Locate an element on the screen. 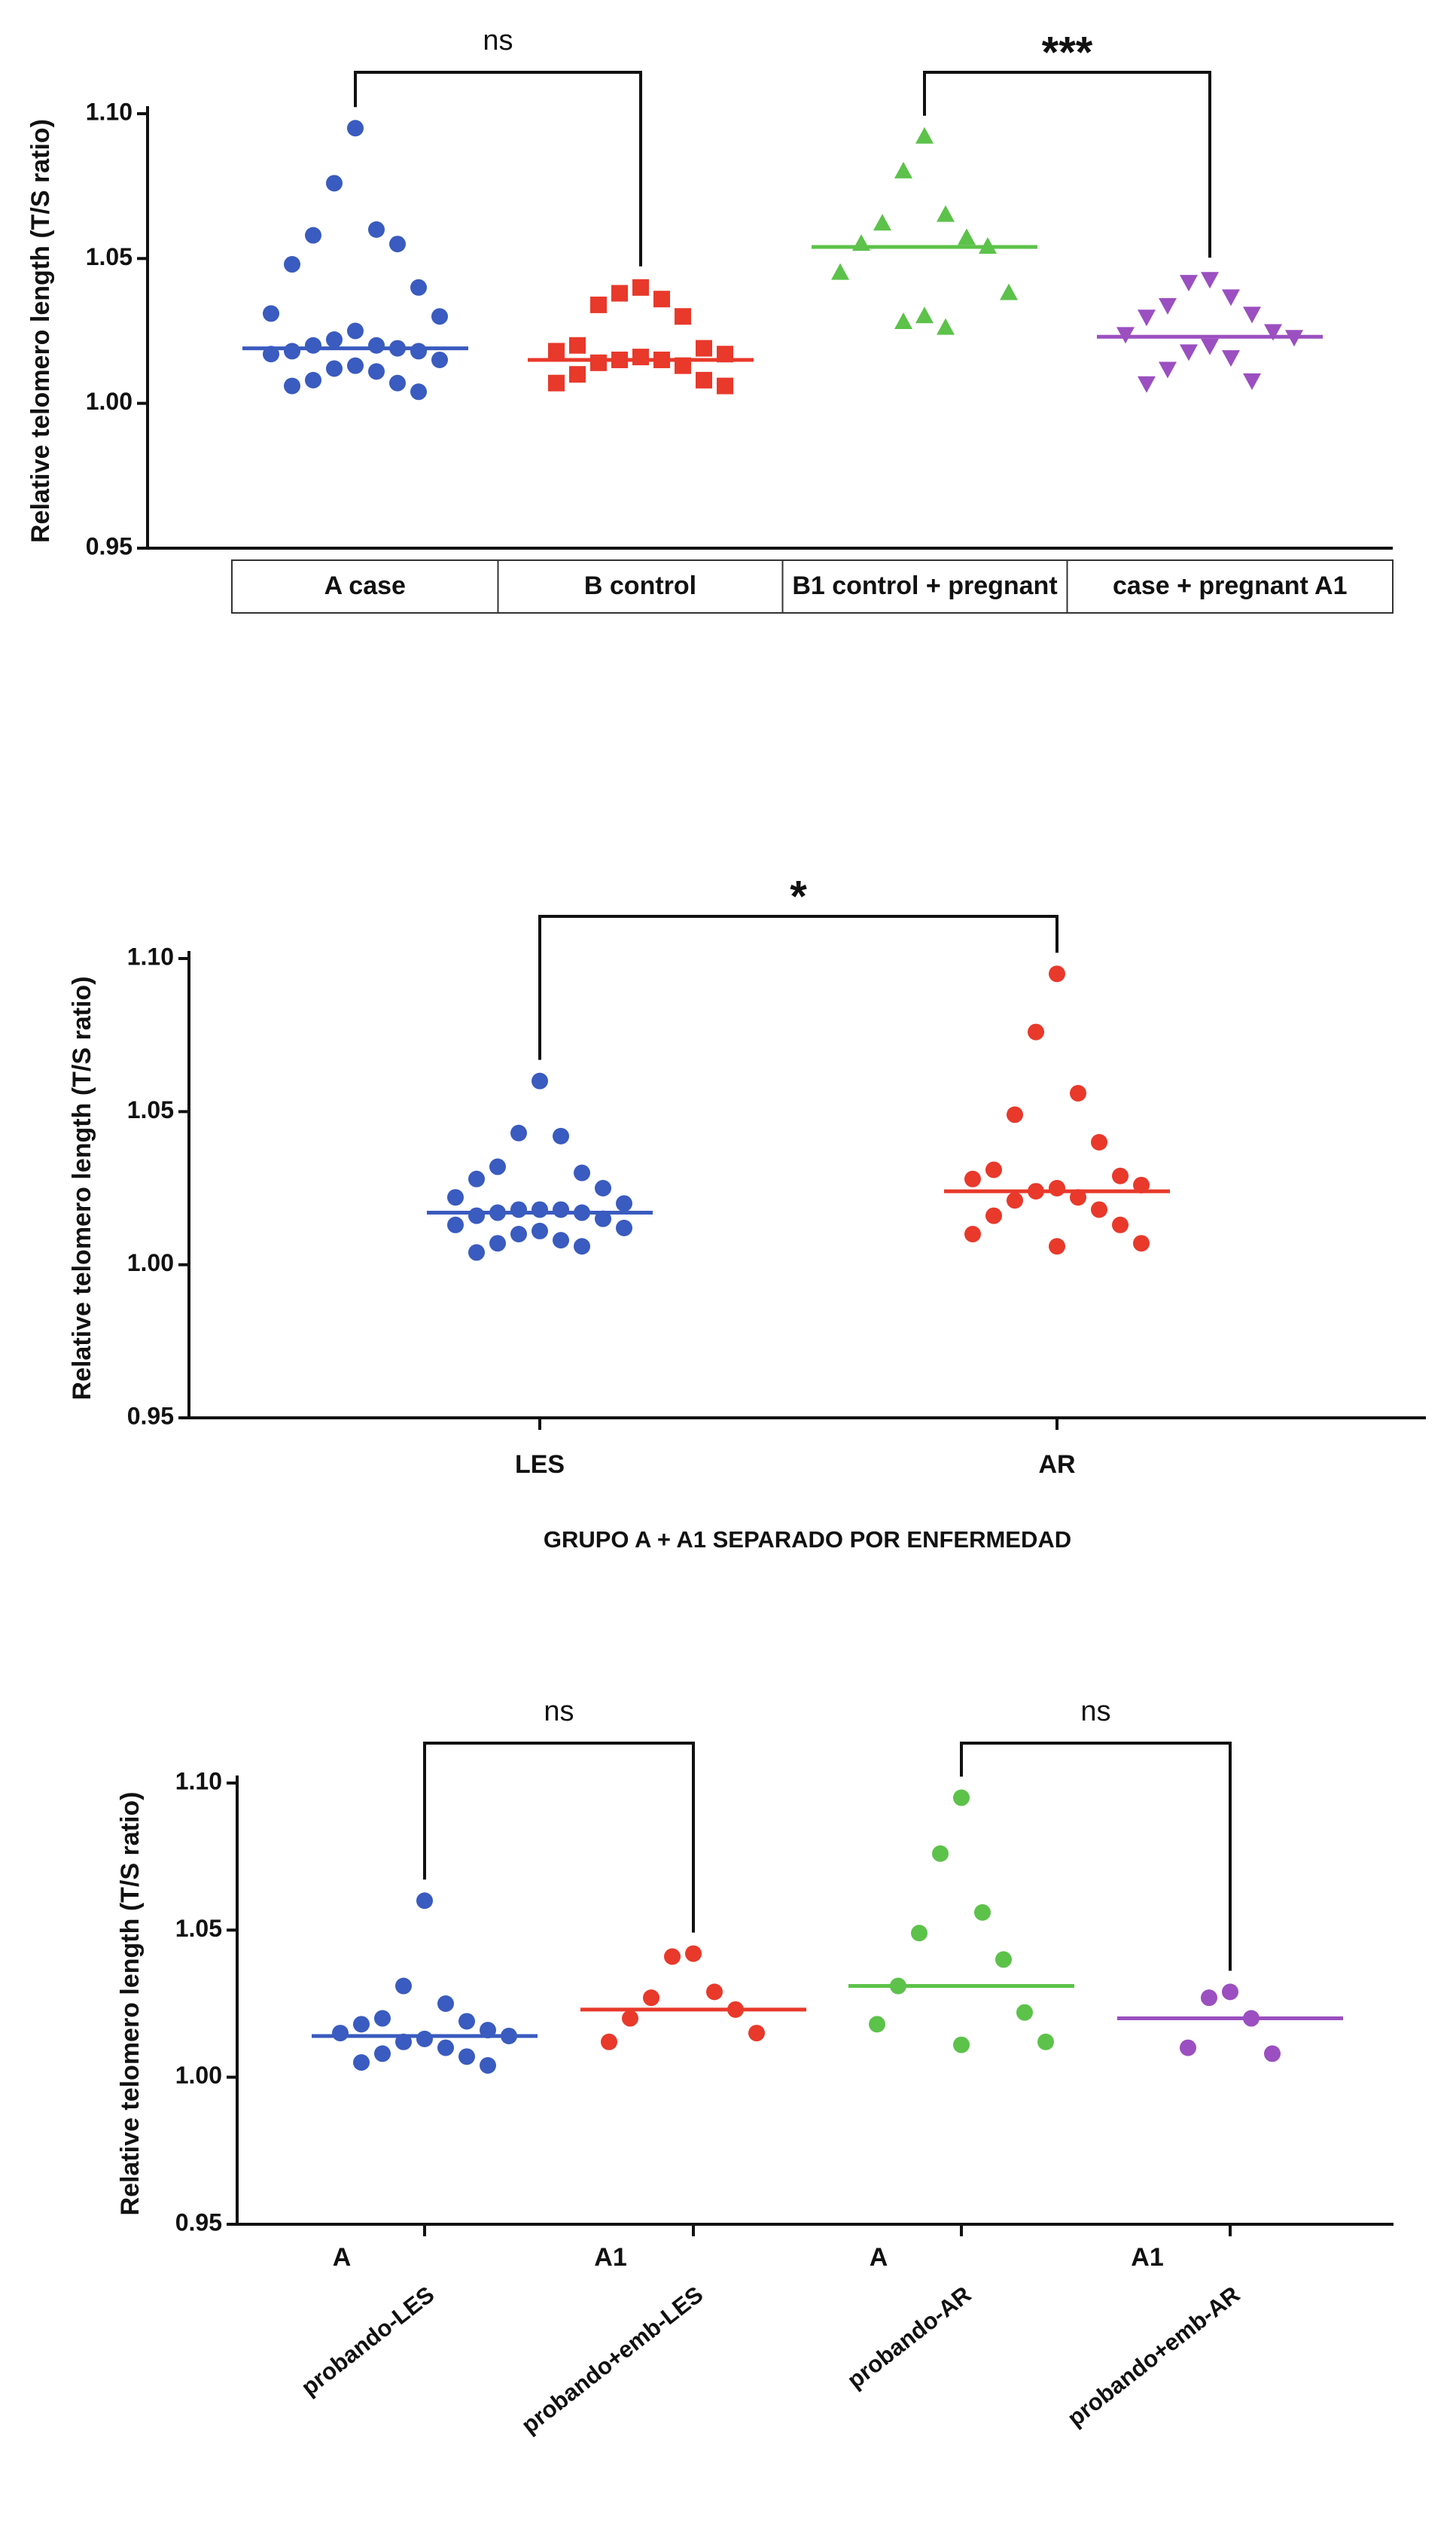  significance-label: * is located at coordinates (798, 896).